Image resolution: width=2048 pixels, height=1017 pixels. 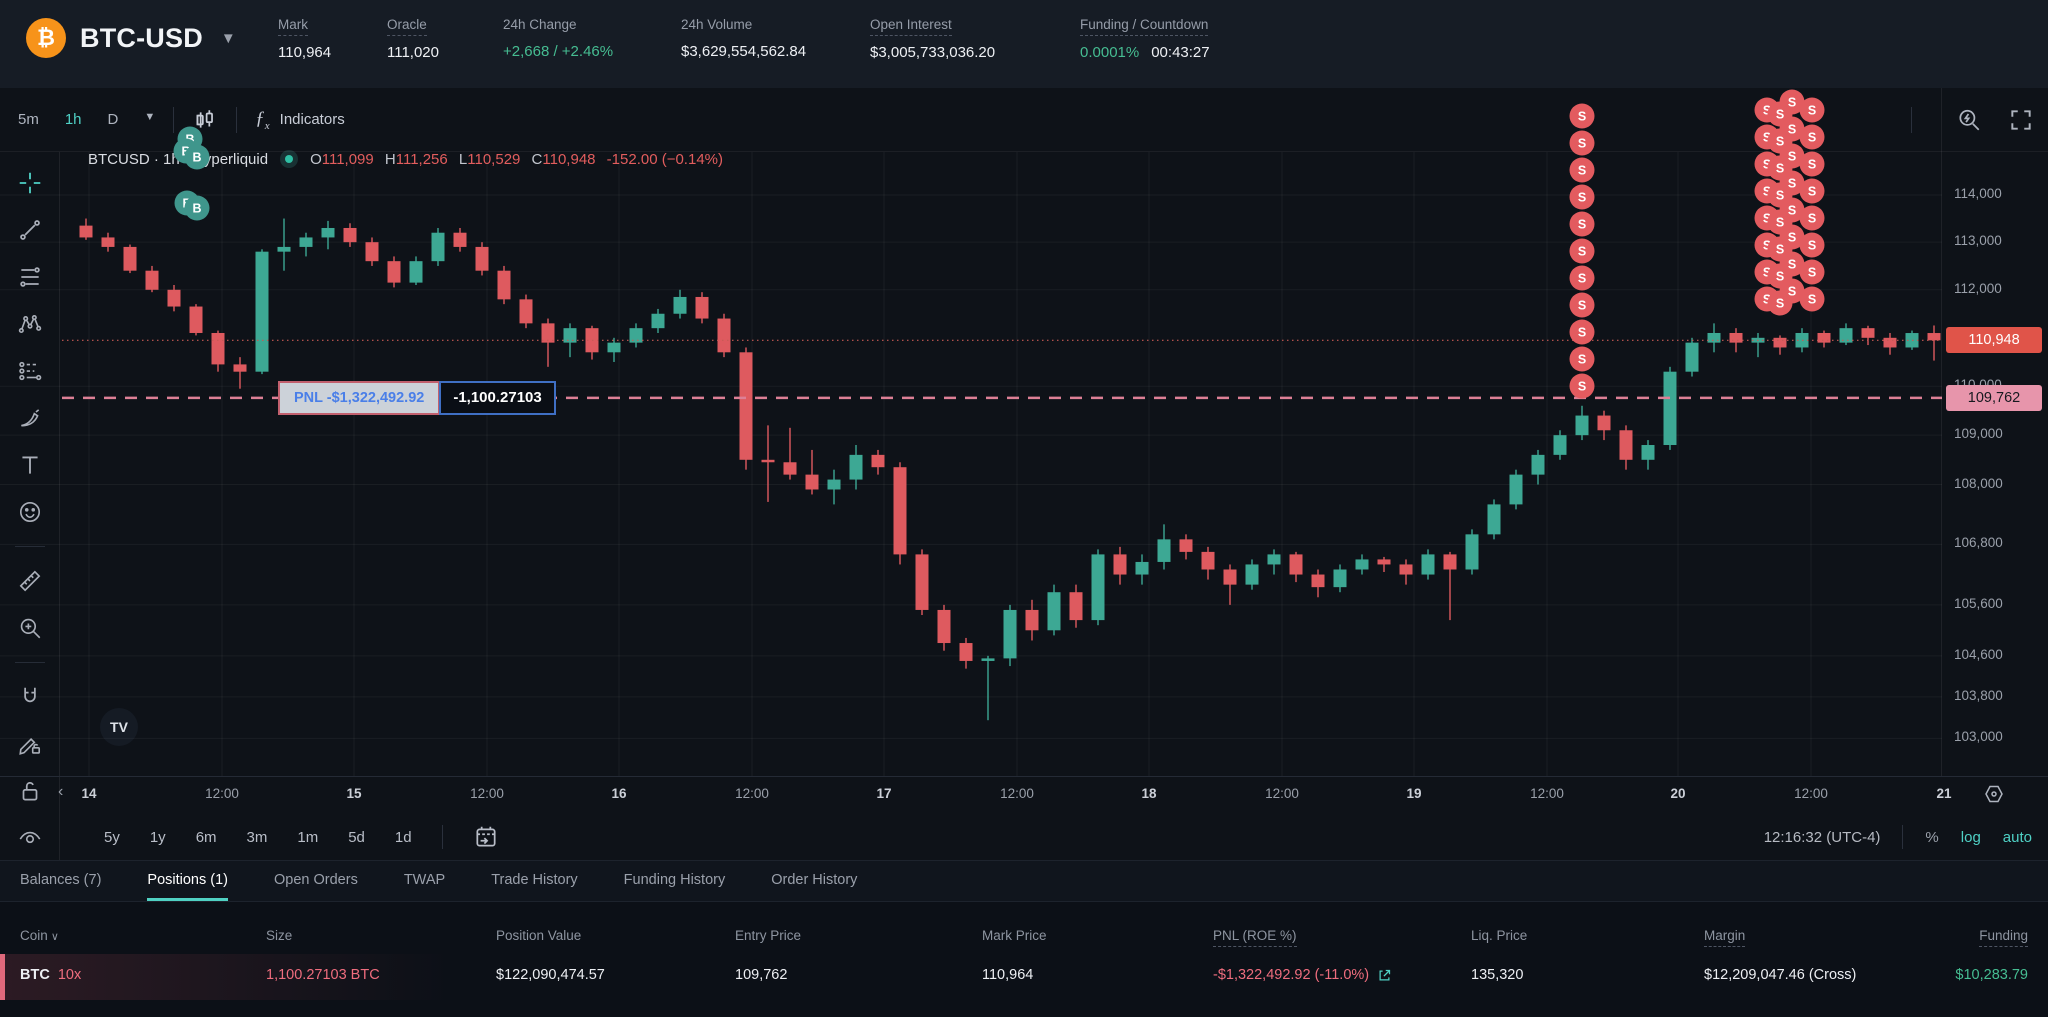 What do you see at coordinates (187, 880) in the screenshot?
I see `tab-positions-1: Positions (1)` at bounding box center [187, 880].